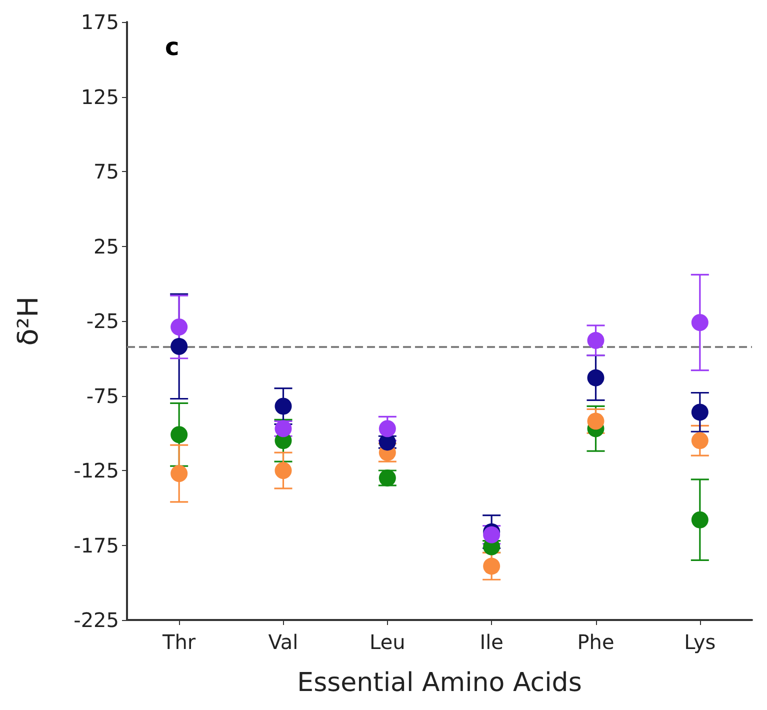 Image resolution: width=767 pixels, height=710 pixels. I want to click on x-tick-label: Lys, so click(700, 642).